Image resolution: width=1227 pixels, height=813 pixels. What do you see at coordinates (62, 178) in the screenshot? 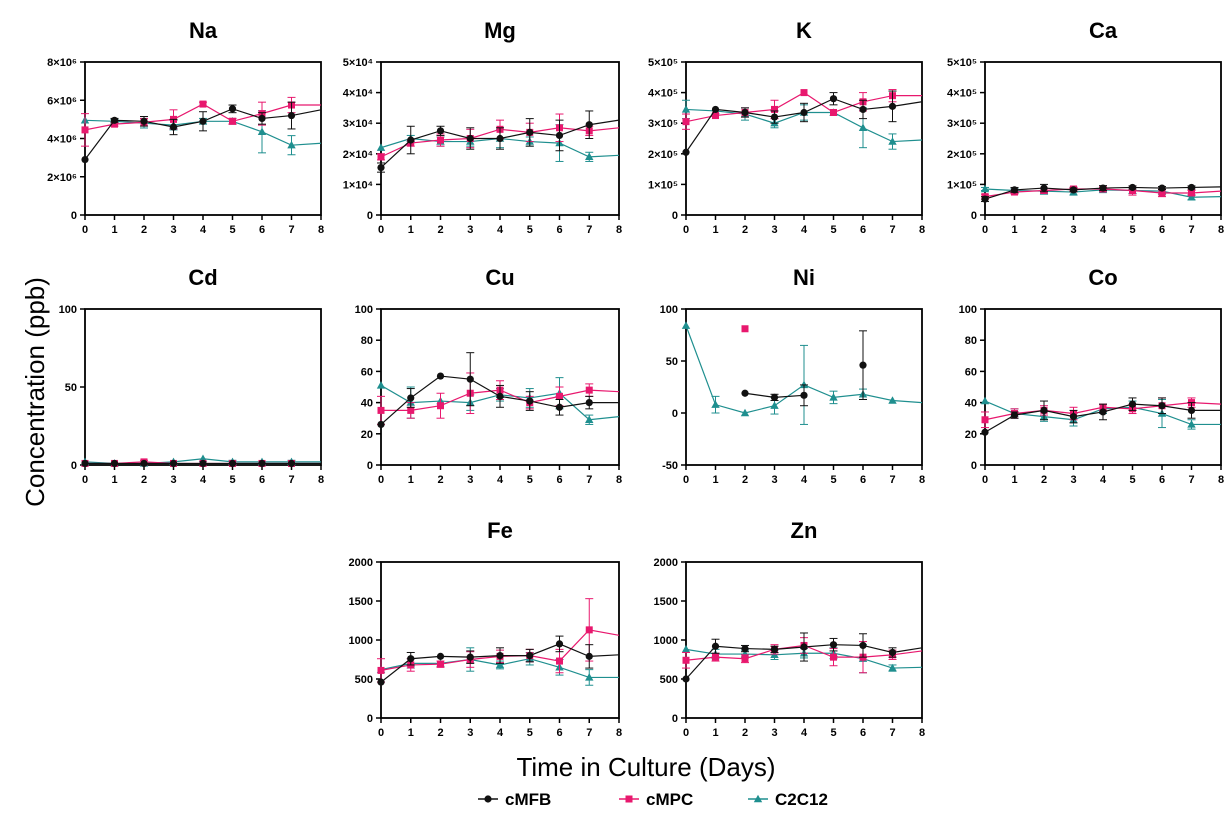
I see `y-tick-label: 2×10⁶` at bounding box center [62, 178].